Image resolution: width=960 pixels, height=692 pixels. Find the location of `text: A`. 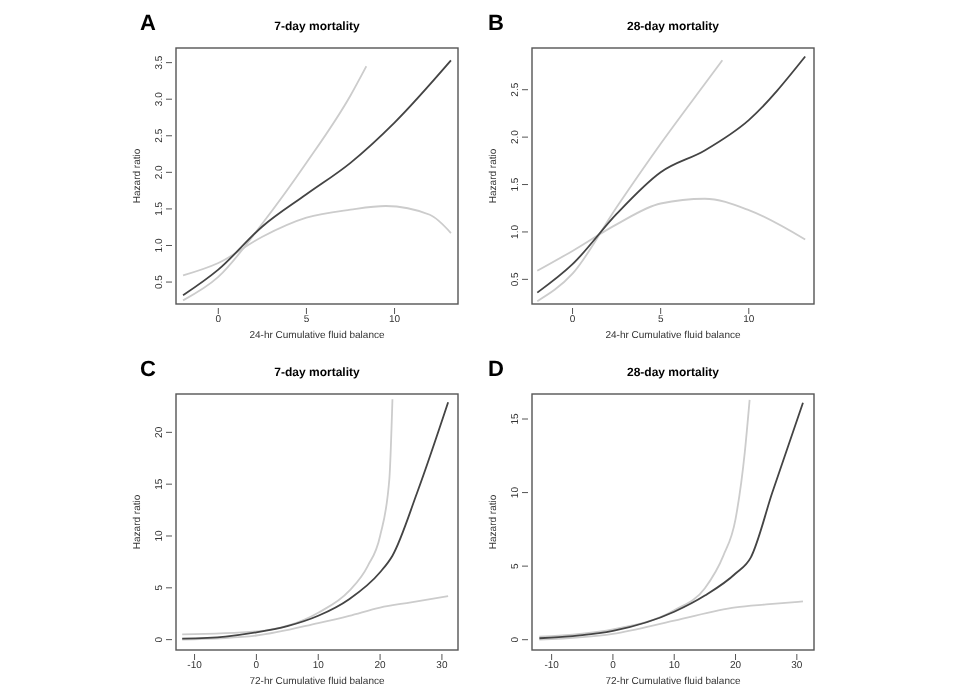

text: A is located at coordinates (148, 24).